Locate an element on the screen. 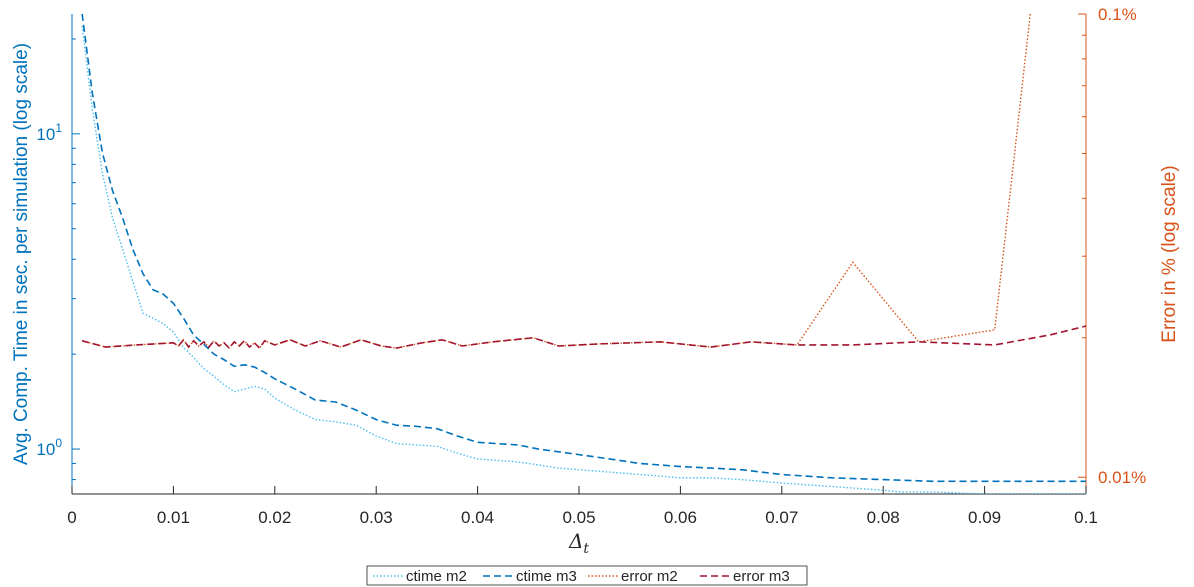  legend-box is located at coordinates (587, 575).